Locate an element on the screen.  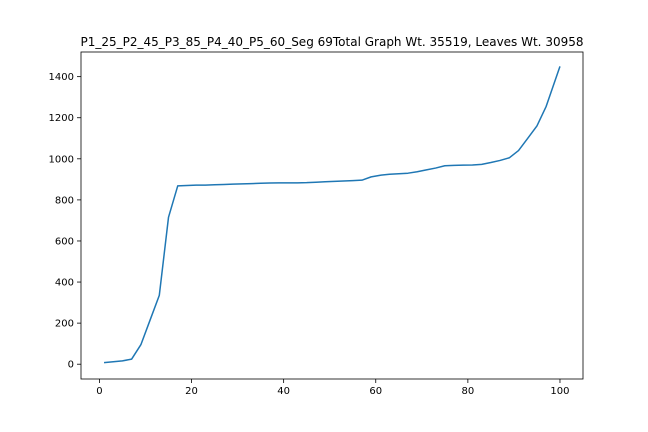
x-tick-label-0: 0 is located at coordinates (99, 391).